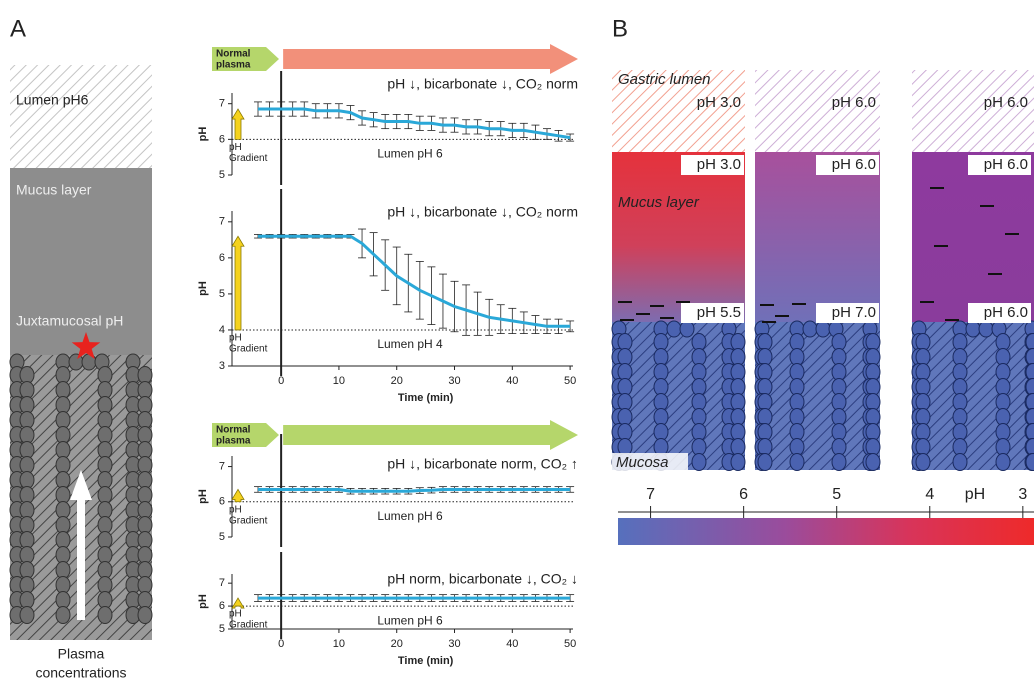 The width and height of the screenshot is (1034, 698). Describe the element at coordinates (454, 381) in the screenshot. I see `x-tick-label: 30` at that location.